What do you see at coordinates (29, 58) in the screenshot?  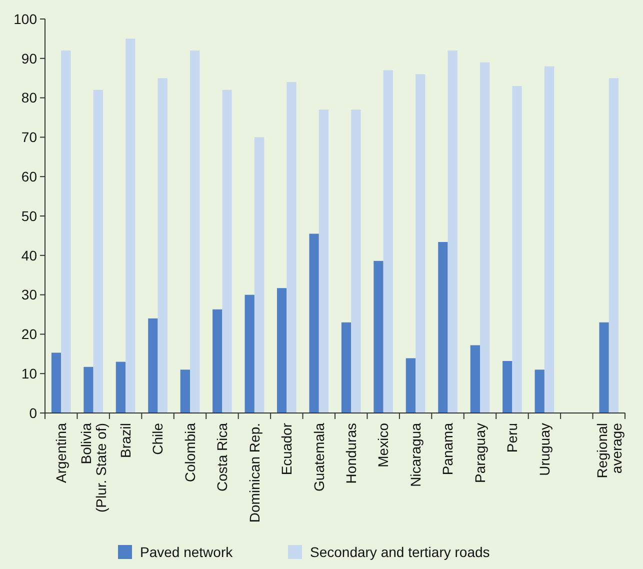 I see `y-tick-label: 90` at bounding box center [29, 58].